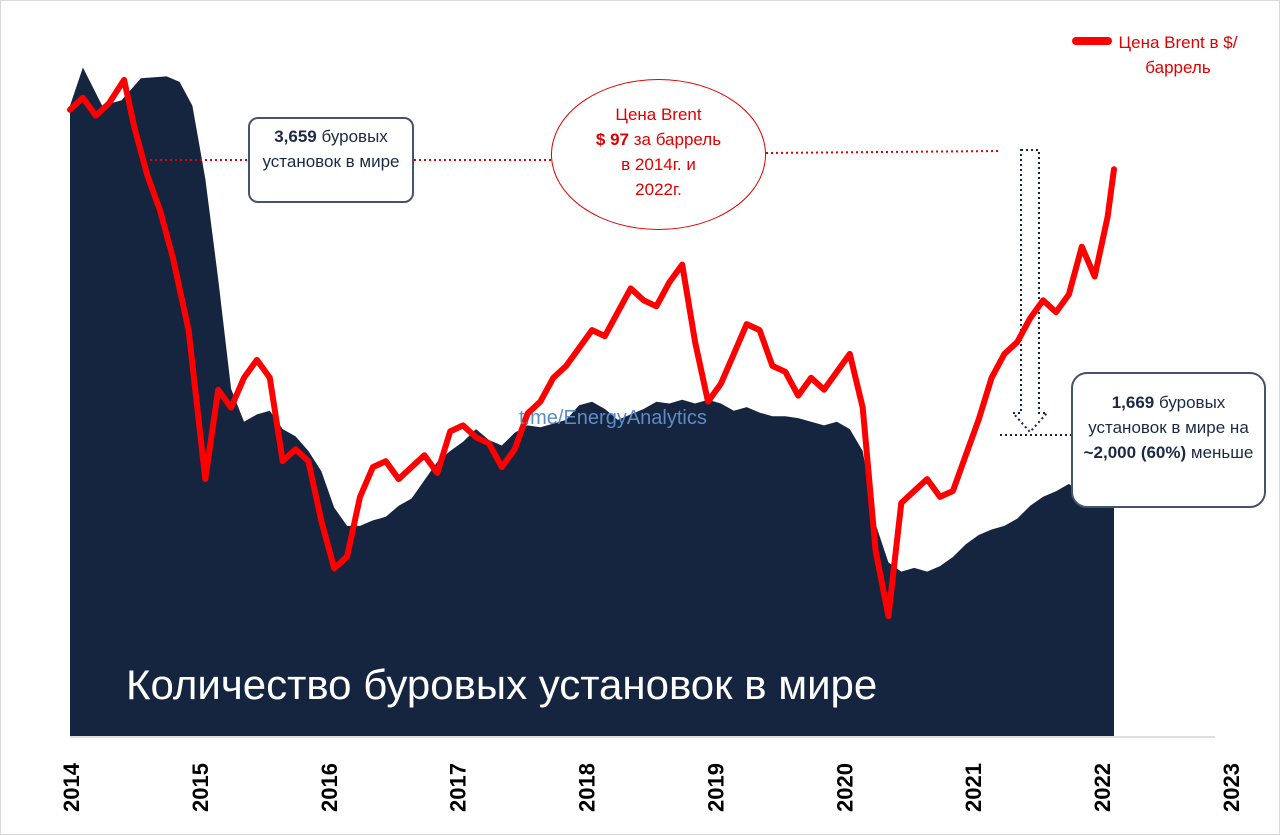  Describe the element at coordinates (1220, 452) in the screenshot. I see `rigs-2022-text-2: меньше` at that location.